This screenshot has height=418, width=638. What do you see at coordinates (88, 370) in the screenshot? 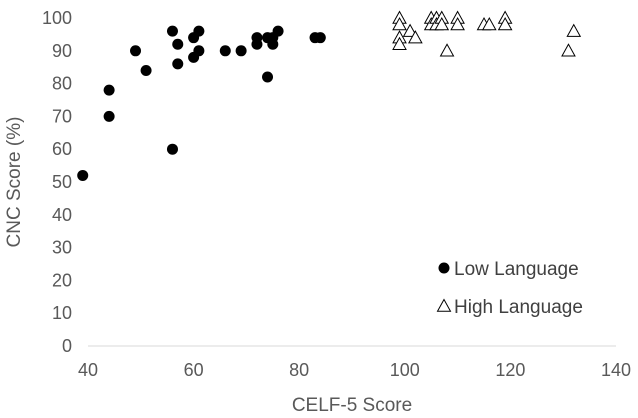
I see `x-tick-label: 40` at bounding box center [88, 370].